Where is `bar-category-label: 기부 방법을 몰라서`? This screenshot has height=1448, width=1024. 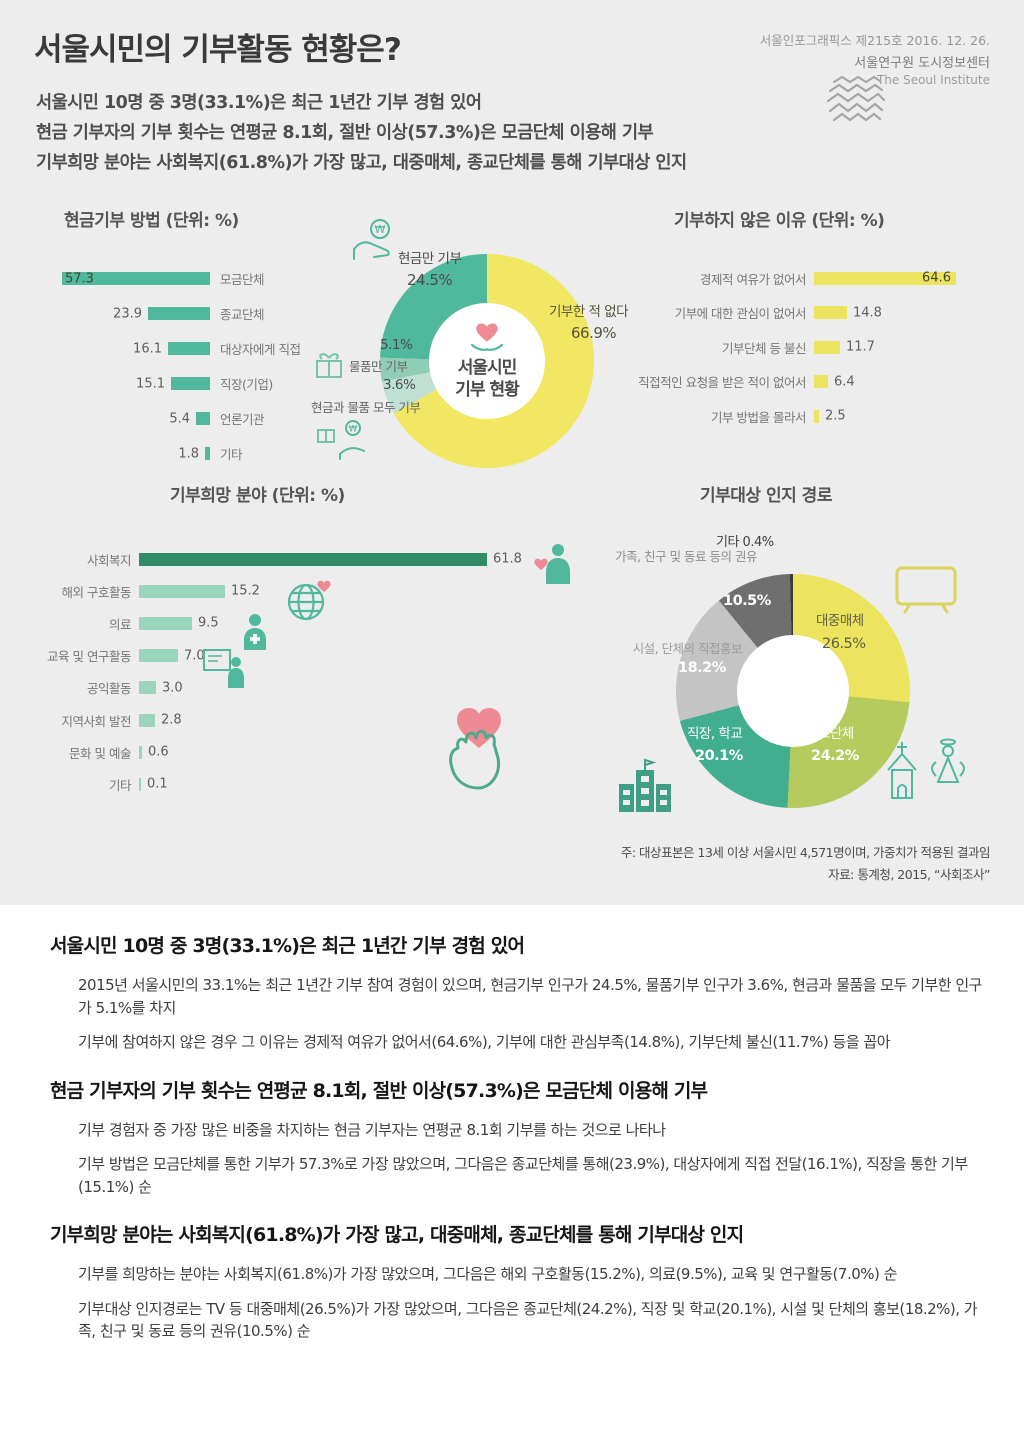 bar-category-label: 기부 방법을 몰라서 is located at coordinates (758, 417).